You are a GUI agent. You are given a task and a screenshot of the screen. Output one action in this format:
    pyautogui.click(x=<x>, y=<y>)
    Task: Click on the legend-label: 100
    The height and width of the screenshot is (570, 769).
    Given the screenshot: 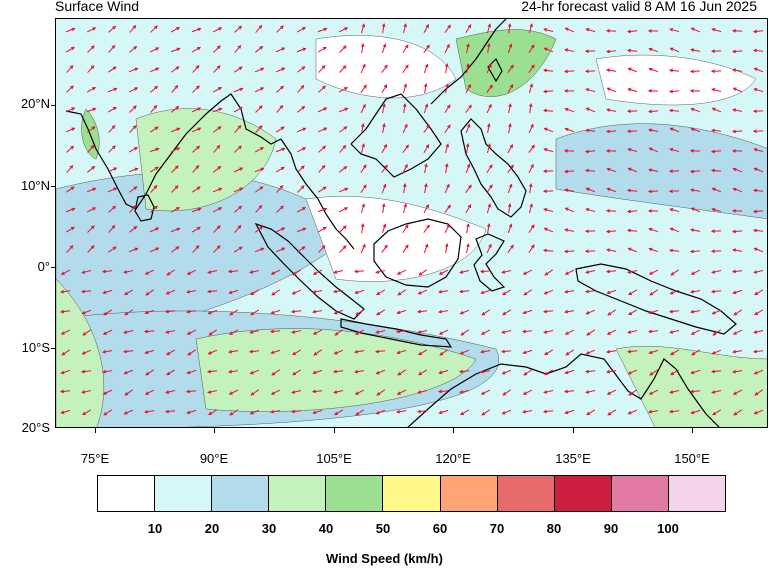 What is the action you would take?
    pyautogui.click(x=668, y=528)
    